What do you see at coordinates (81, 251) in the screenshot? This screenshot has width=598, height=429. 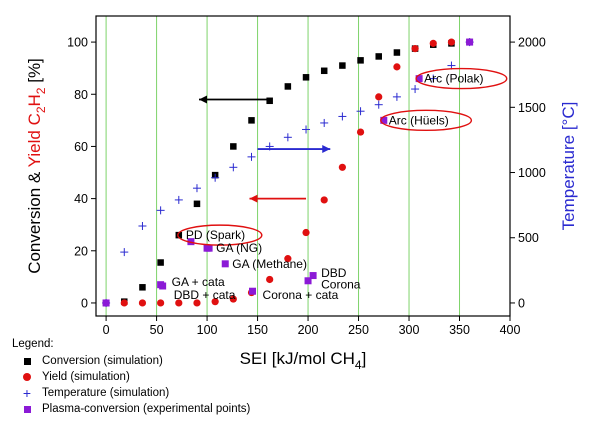 I see `y-left-tick-label: 20` at bounding box center [81, 251].